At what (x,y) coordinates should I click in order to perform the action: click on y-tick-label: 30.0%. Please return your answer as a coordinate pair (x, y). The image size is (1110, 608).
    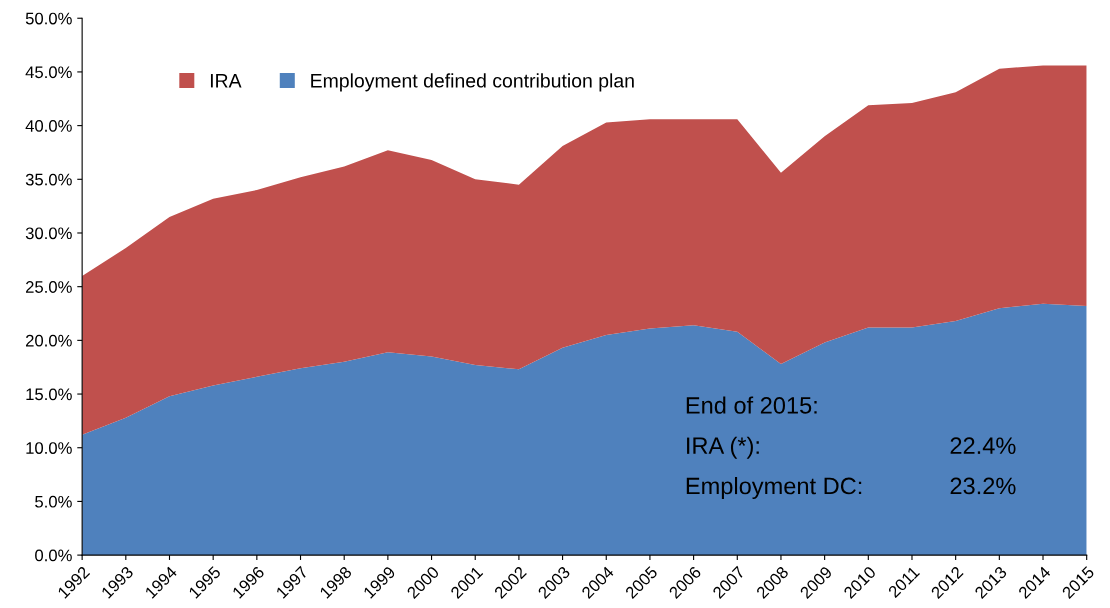
    Looking at the image, I should click on (48, 233).